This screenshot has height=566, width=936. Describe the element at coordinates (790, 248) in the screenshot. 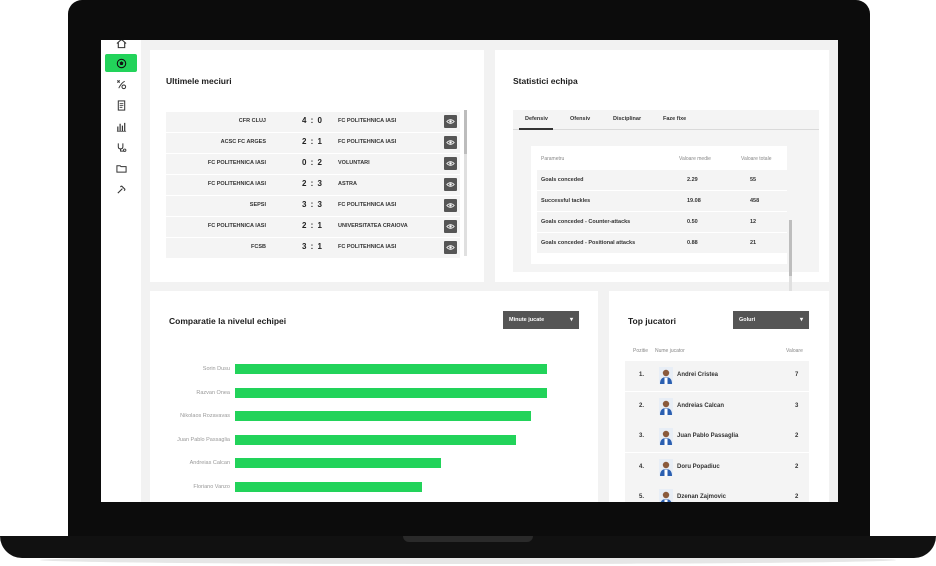

I see `stats-scrollbar-thumb` at that location.